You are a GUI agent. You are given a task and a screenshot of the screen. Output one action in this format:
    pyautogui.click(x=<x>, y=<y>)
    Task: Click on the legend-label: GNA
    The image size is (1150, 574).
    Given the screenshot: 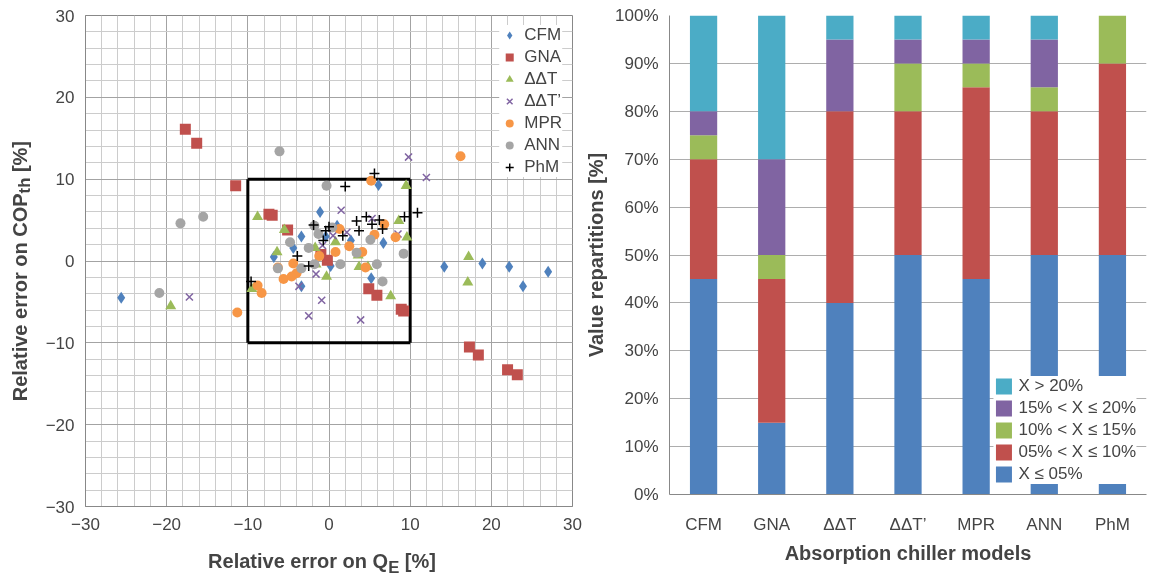 What is the action you would take?
    pyautogui.click(x=543, y=57)
    